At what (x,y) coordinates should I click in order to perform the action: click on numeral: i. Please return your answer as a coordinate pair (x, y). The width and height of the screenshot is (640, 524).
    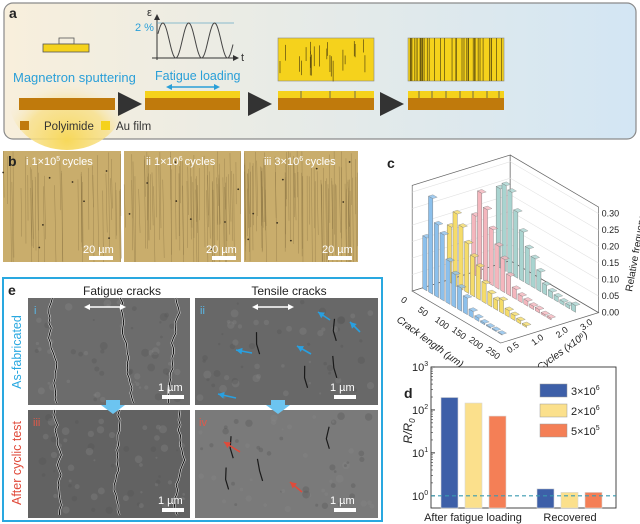
    Looking at the image, I should click on (27, 162).